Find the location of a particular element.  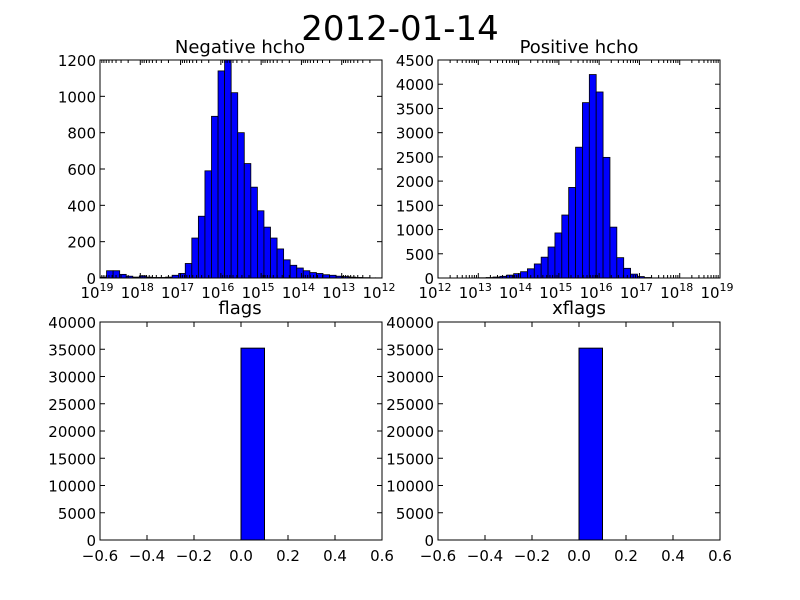

y-tick-label: 400 is located at coordinates (81, 206).